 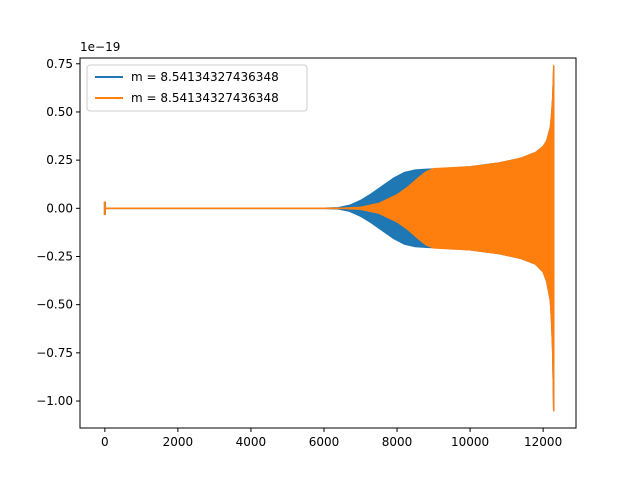 What do you see at coordinates (324, 442) in the screenshot?
I see `x-tick-label: 6000` at bounding box center [324, 442].